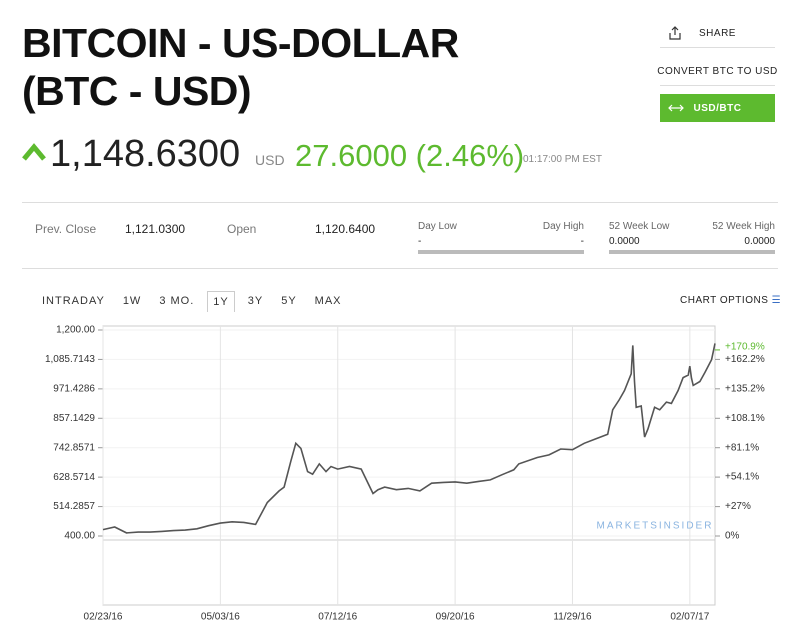 Image resolution: width=800 pixels, height=627 pixels. What do you see at coordinates (270, 160) in the screenshot?
I see `currency: USD` at bounding box center [270, 160].